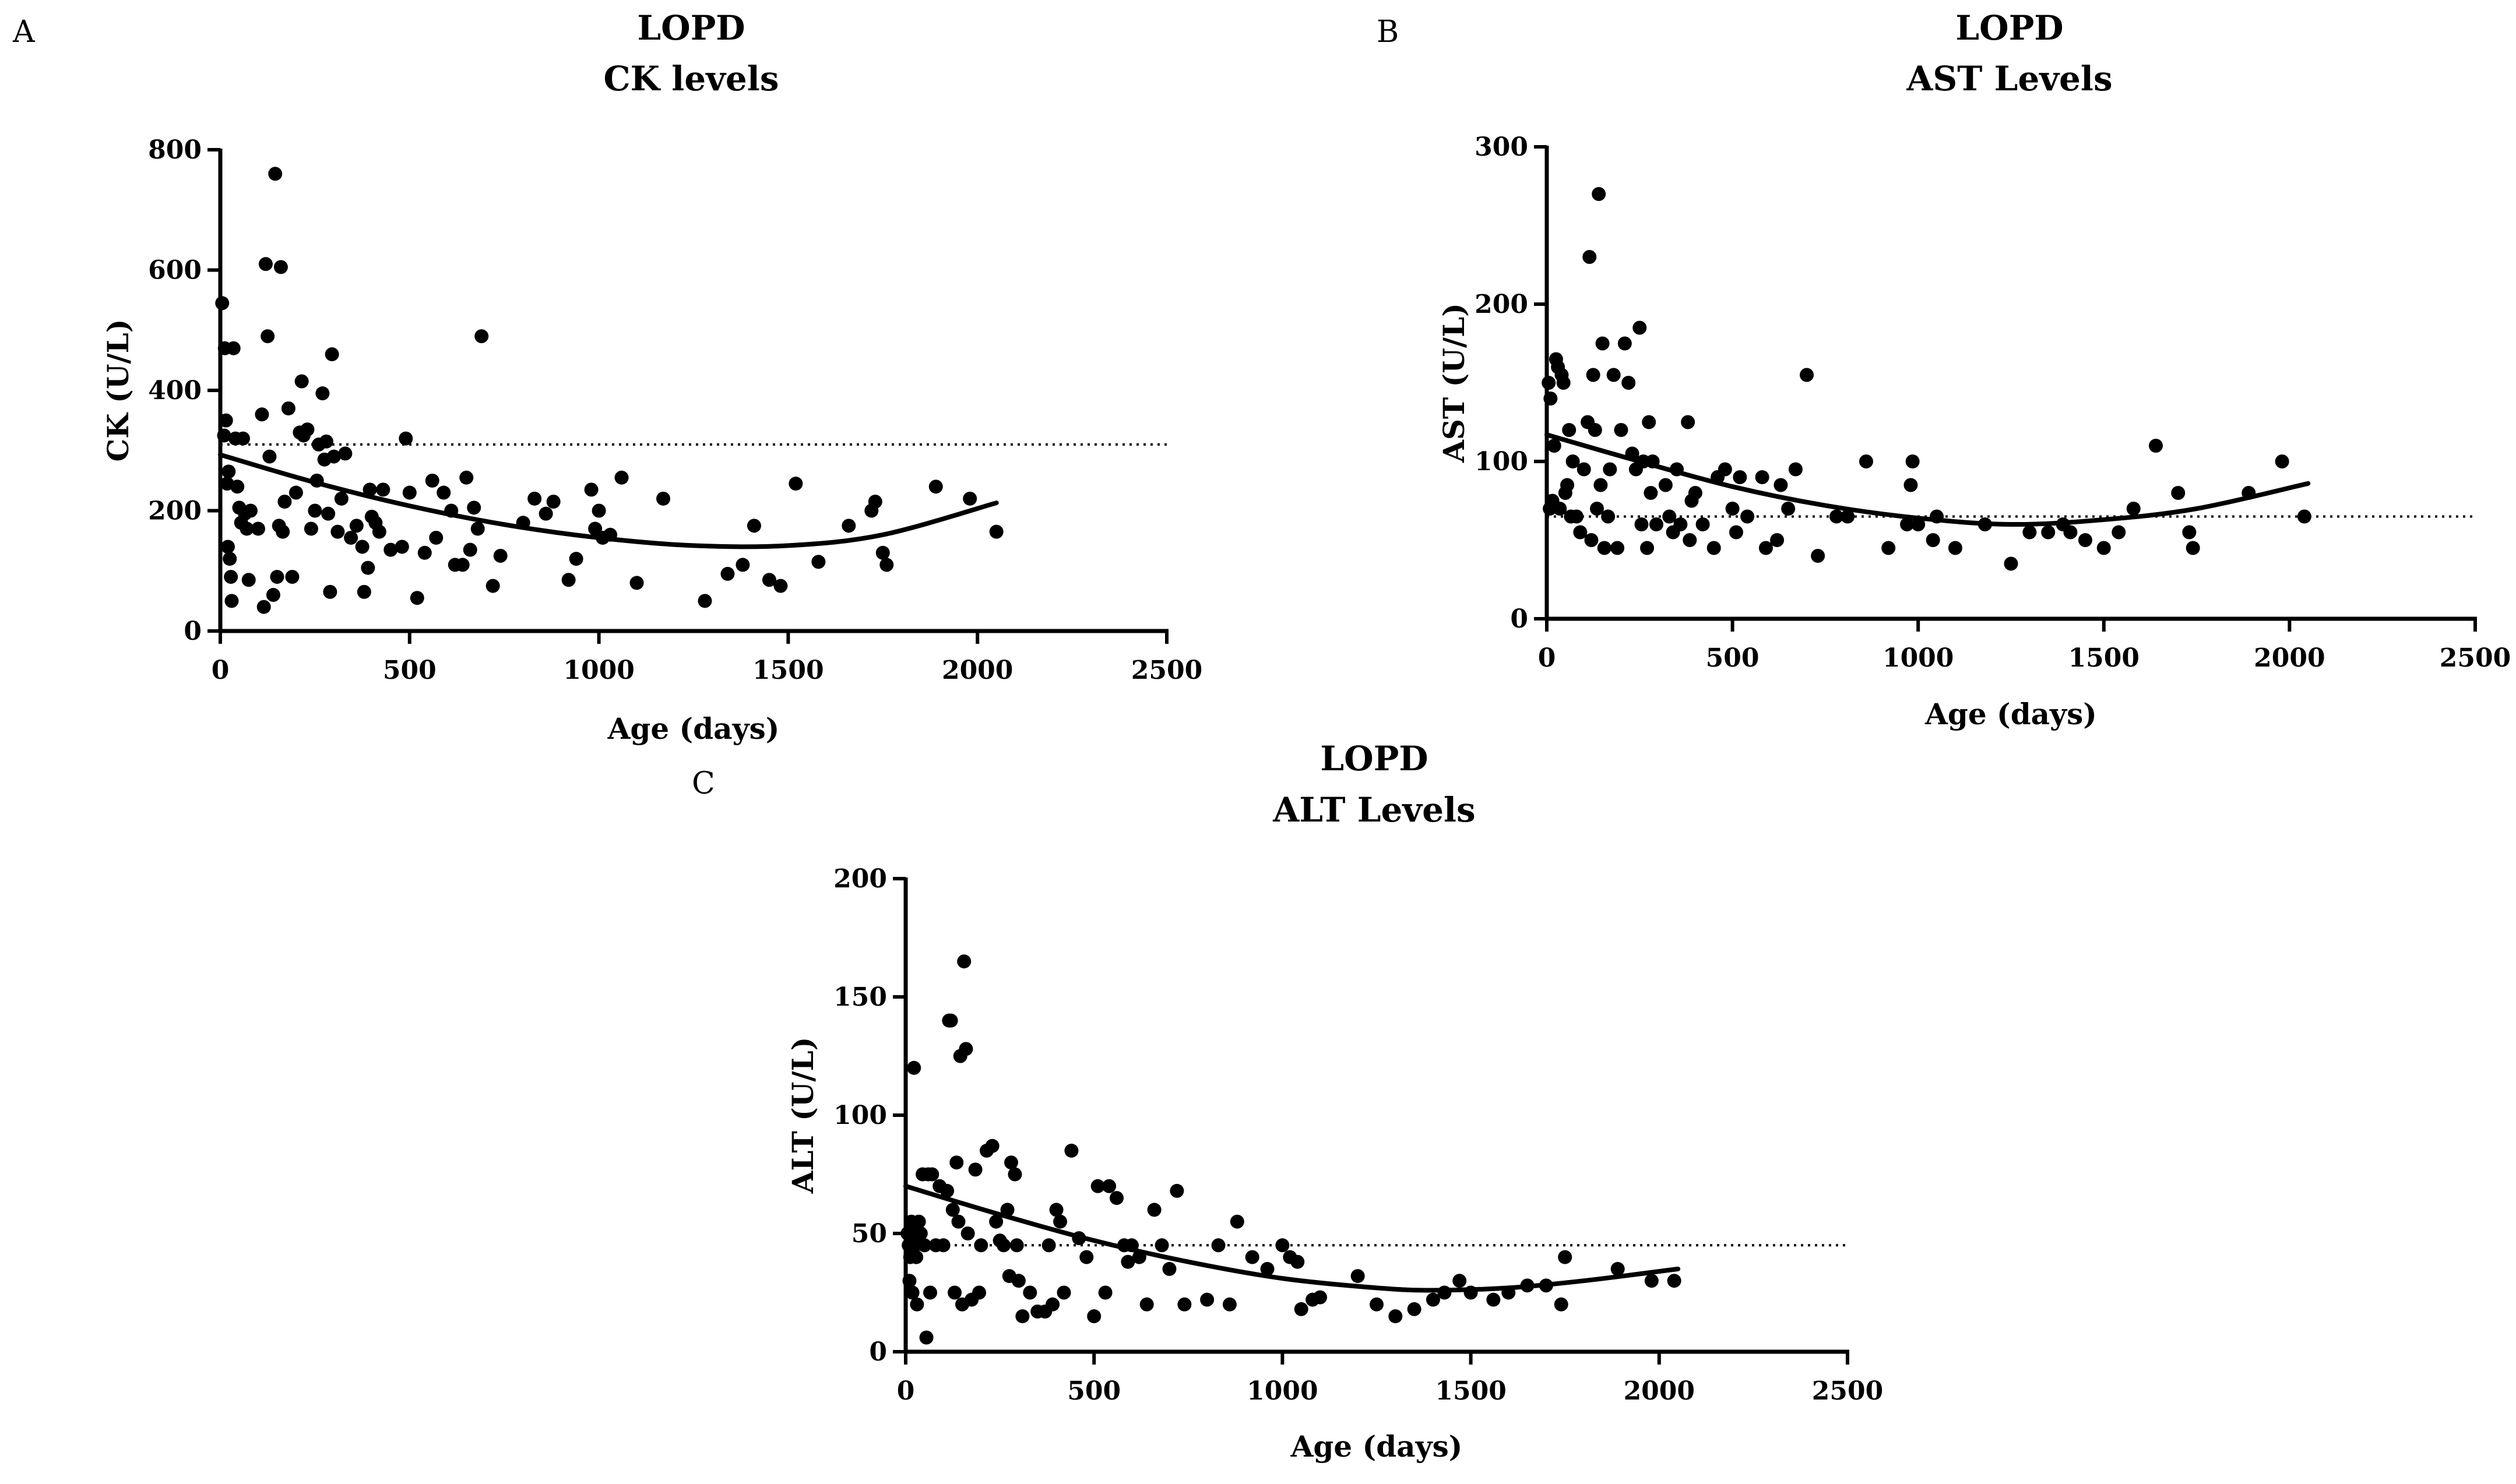  I want to click on panel-a-y-tick-label: 800, so click(175, 150).